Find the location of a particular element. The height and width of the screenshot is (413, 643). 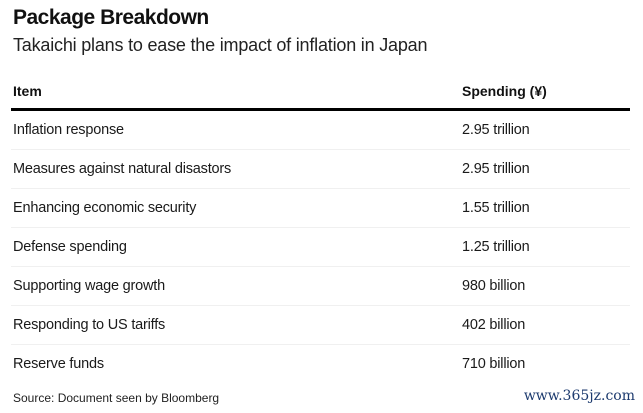

table-row: Reserve funds 710 billion is located at coordinates (320, 364).